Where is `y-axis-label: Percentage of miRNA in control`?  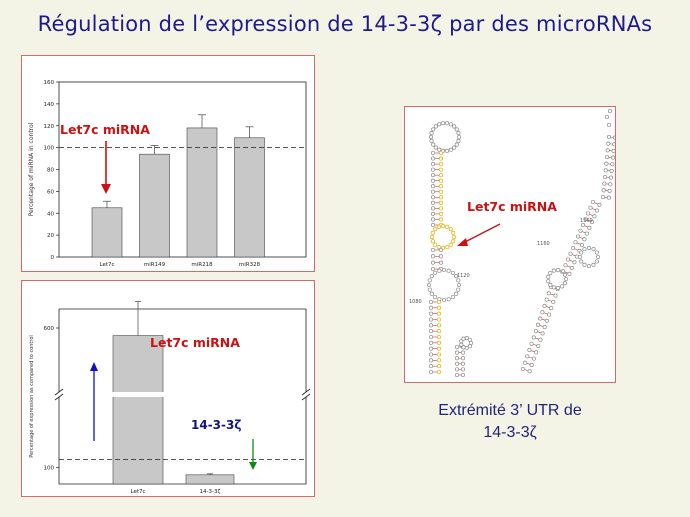
y-axis-label: Percentage of miRNA in control is located at coordinates (31, 169).